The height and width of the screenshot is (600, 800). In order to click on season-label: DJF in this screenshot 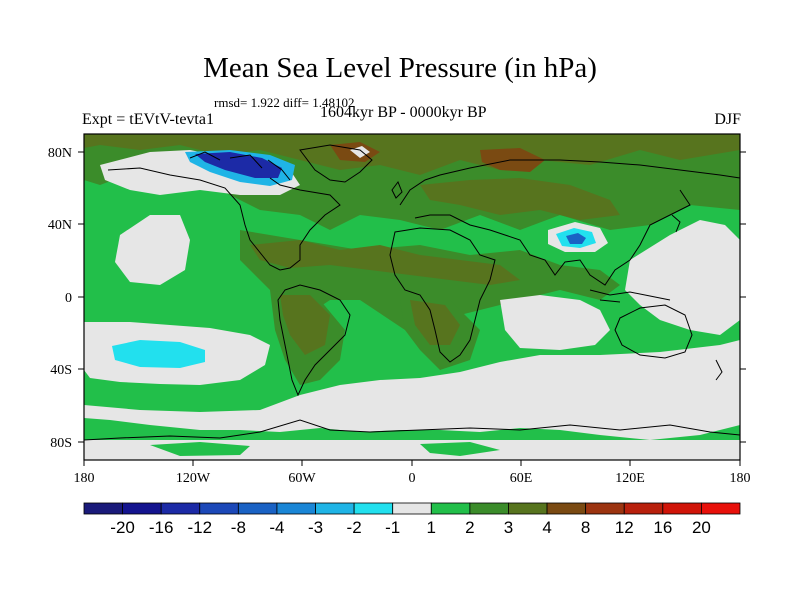, I will do `click(727, 119)`.